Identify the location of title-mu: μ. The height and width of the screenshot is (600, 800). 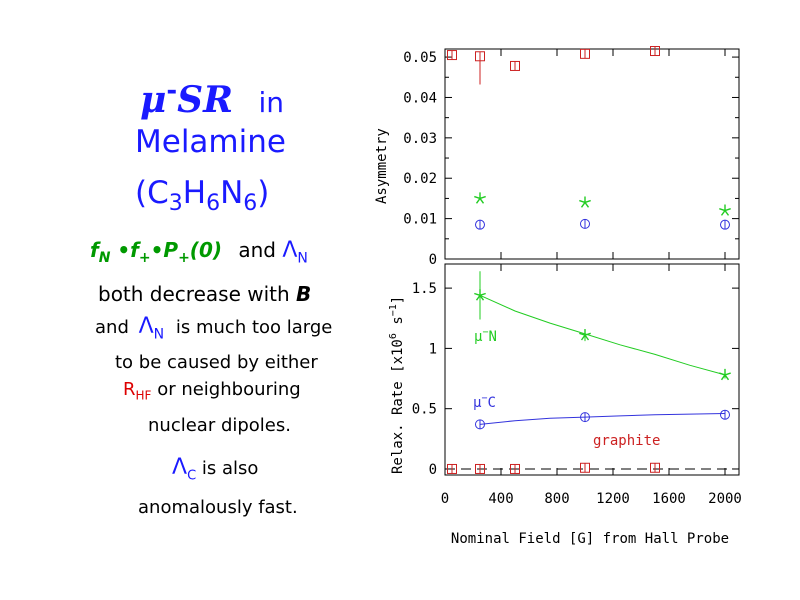
(153, 100).